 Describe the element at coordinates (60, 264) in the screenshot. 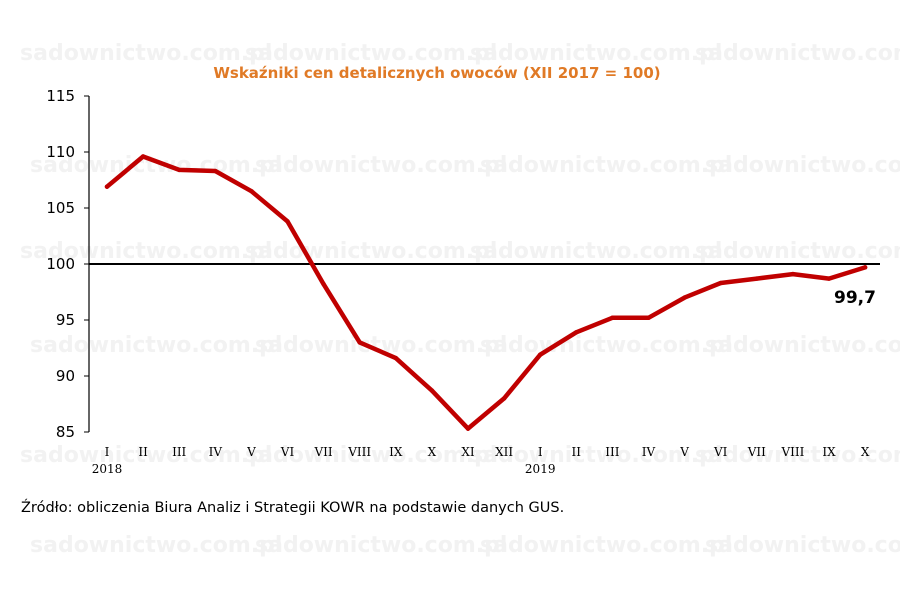

I see `y-tick-label: 100` at that location.